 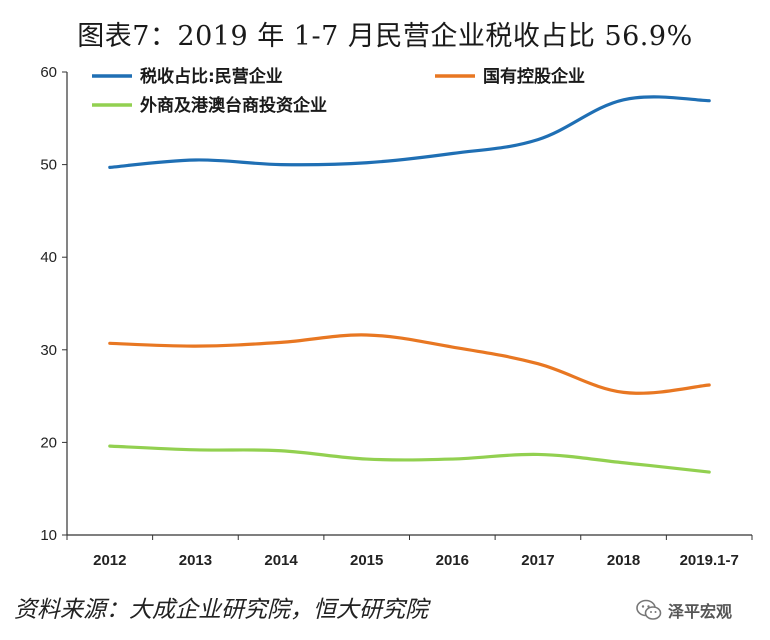 I want to click on y-tick-label: 30, so click(x=48, y=350).